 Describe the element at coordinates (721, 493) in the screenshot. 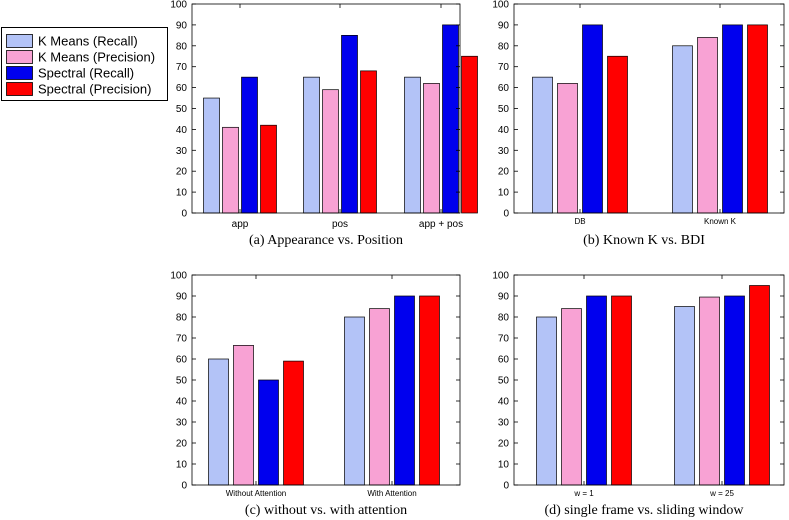

I see `x-tick-label: w = 25` at that location.